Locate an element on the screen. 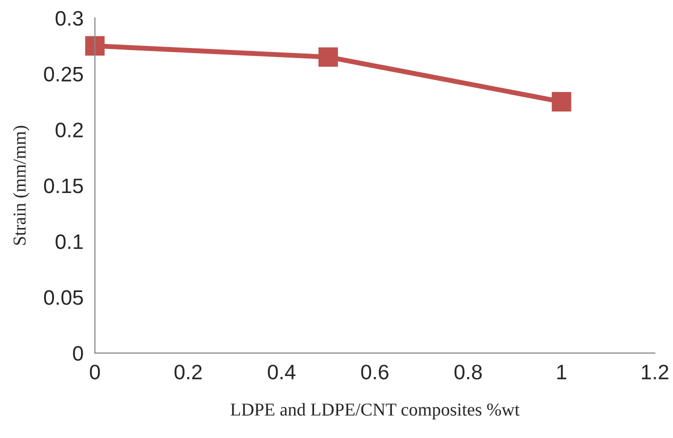 The width and height of the screenshot is (673, 438). y-tick-label: 0.15 is located at coordinates (63, 186).